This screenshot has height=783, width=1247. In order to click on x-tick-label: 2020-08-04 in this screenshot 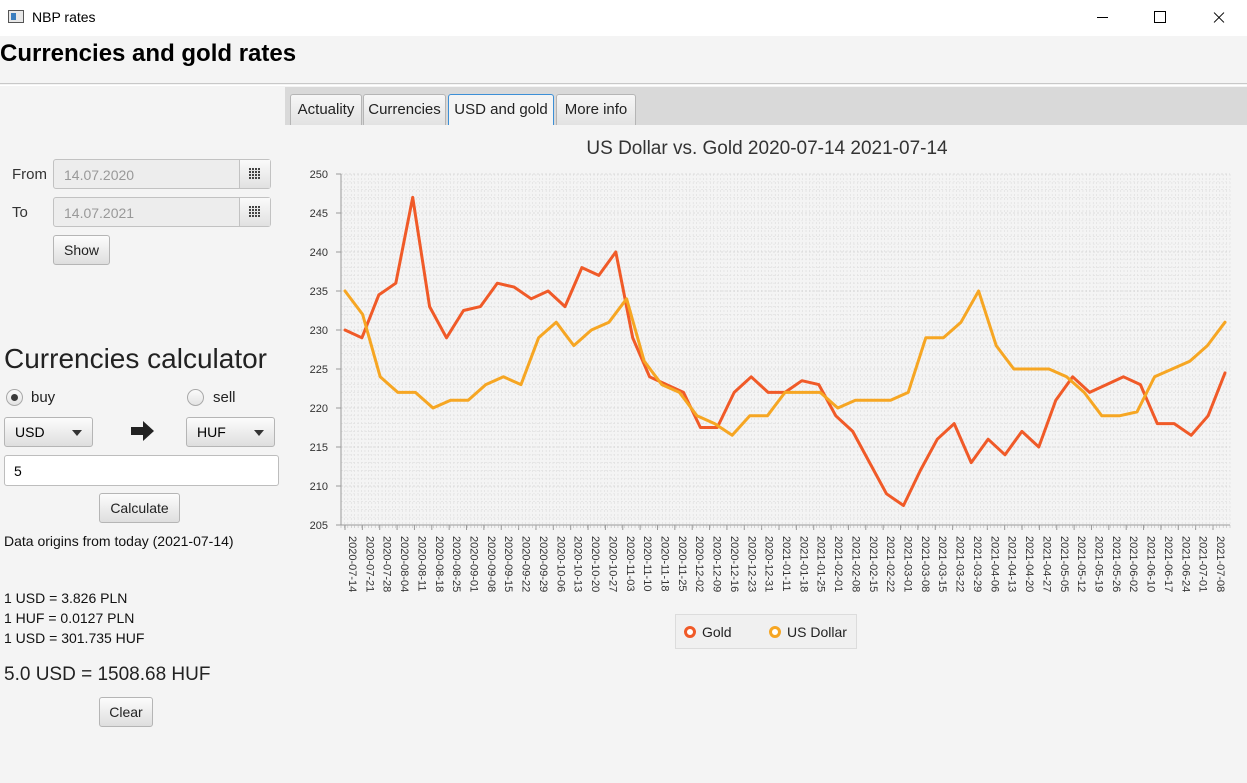, I will do `click(404, 564)`.